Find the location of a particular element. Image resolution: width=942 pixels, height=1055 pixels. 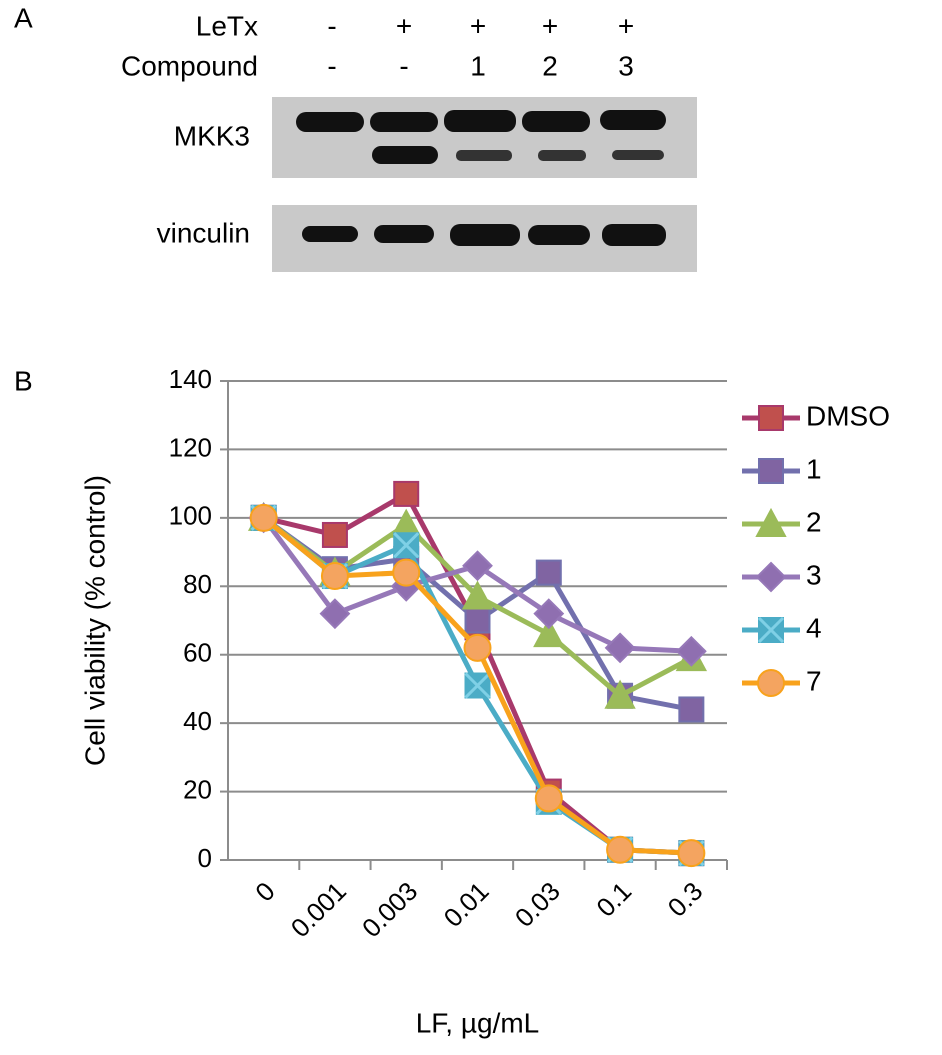

x-tick-label: 0.1 is located at coordinates (613, 899).